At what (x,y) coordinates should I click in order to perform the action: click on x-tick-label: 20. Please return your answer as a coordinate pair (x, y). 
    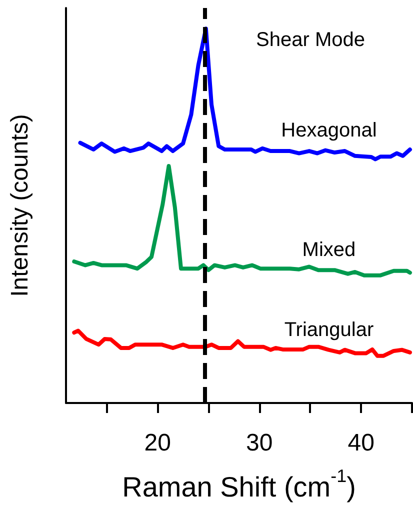
    Looking at the image, I should click on (157, 443).